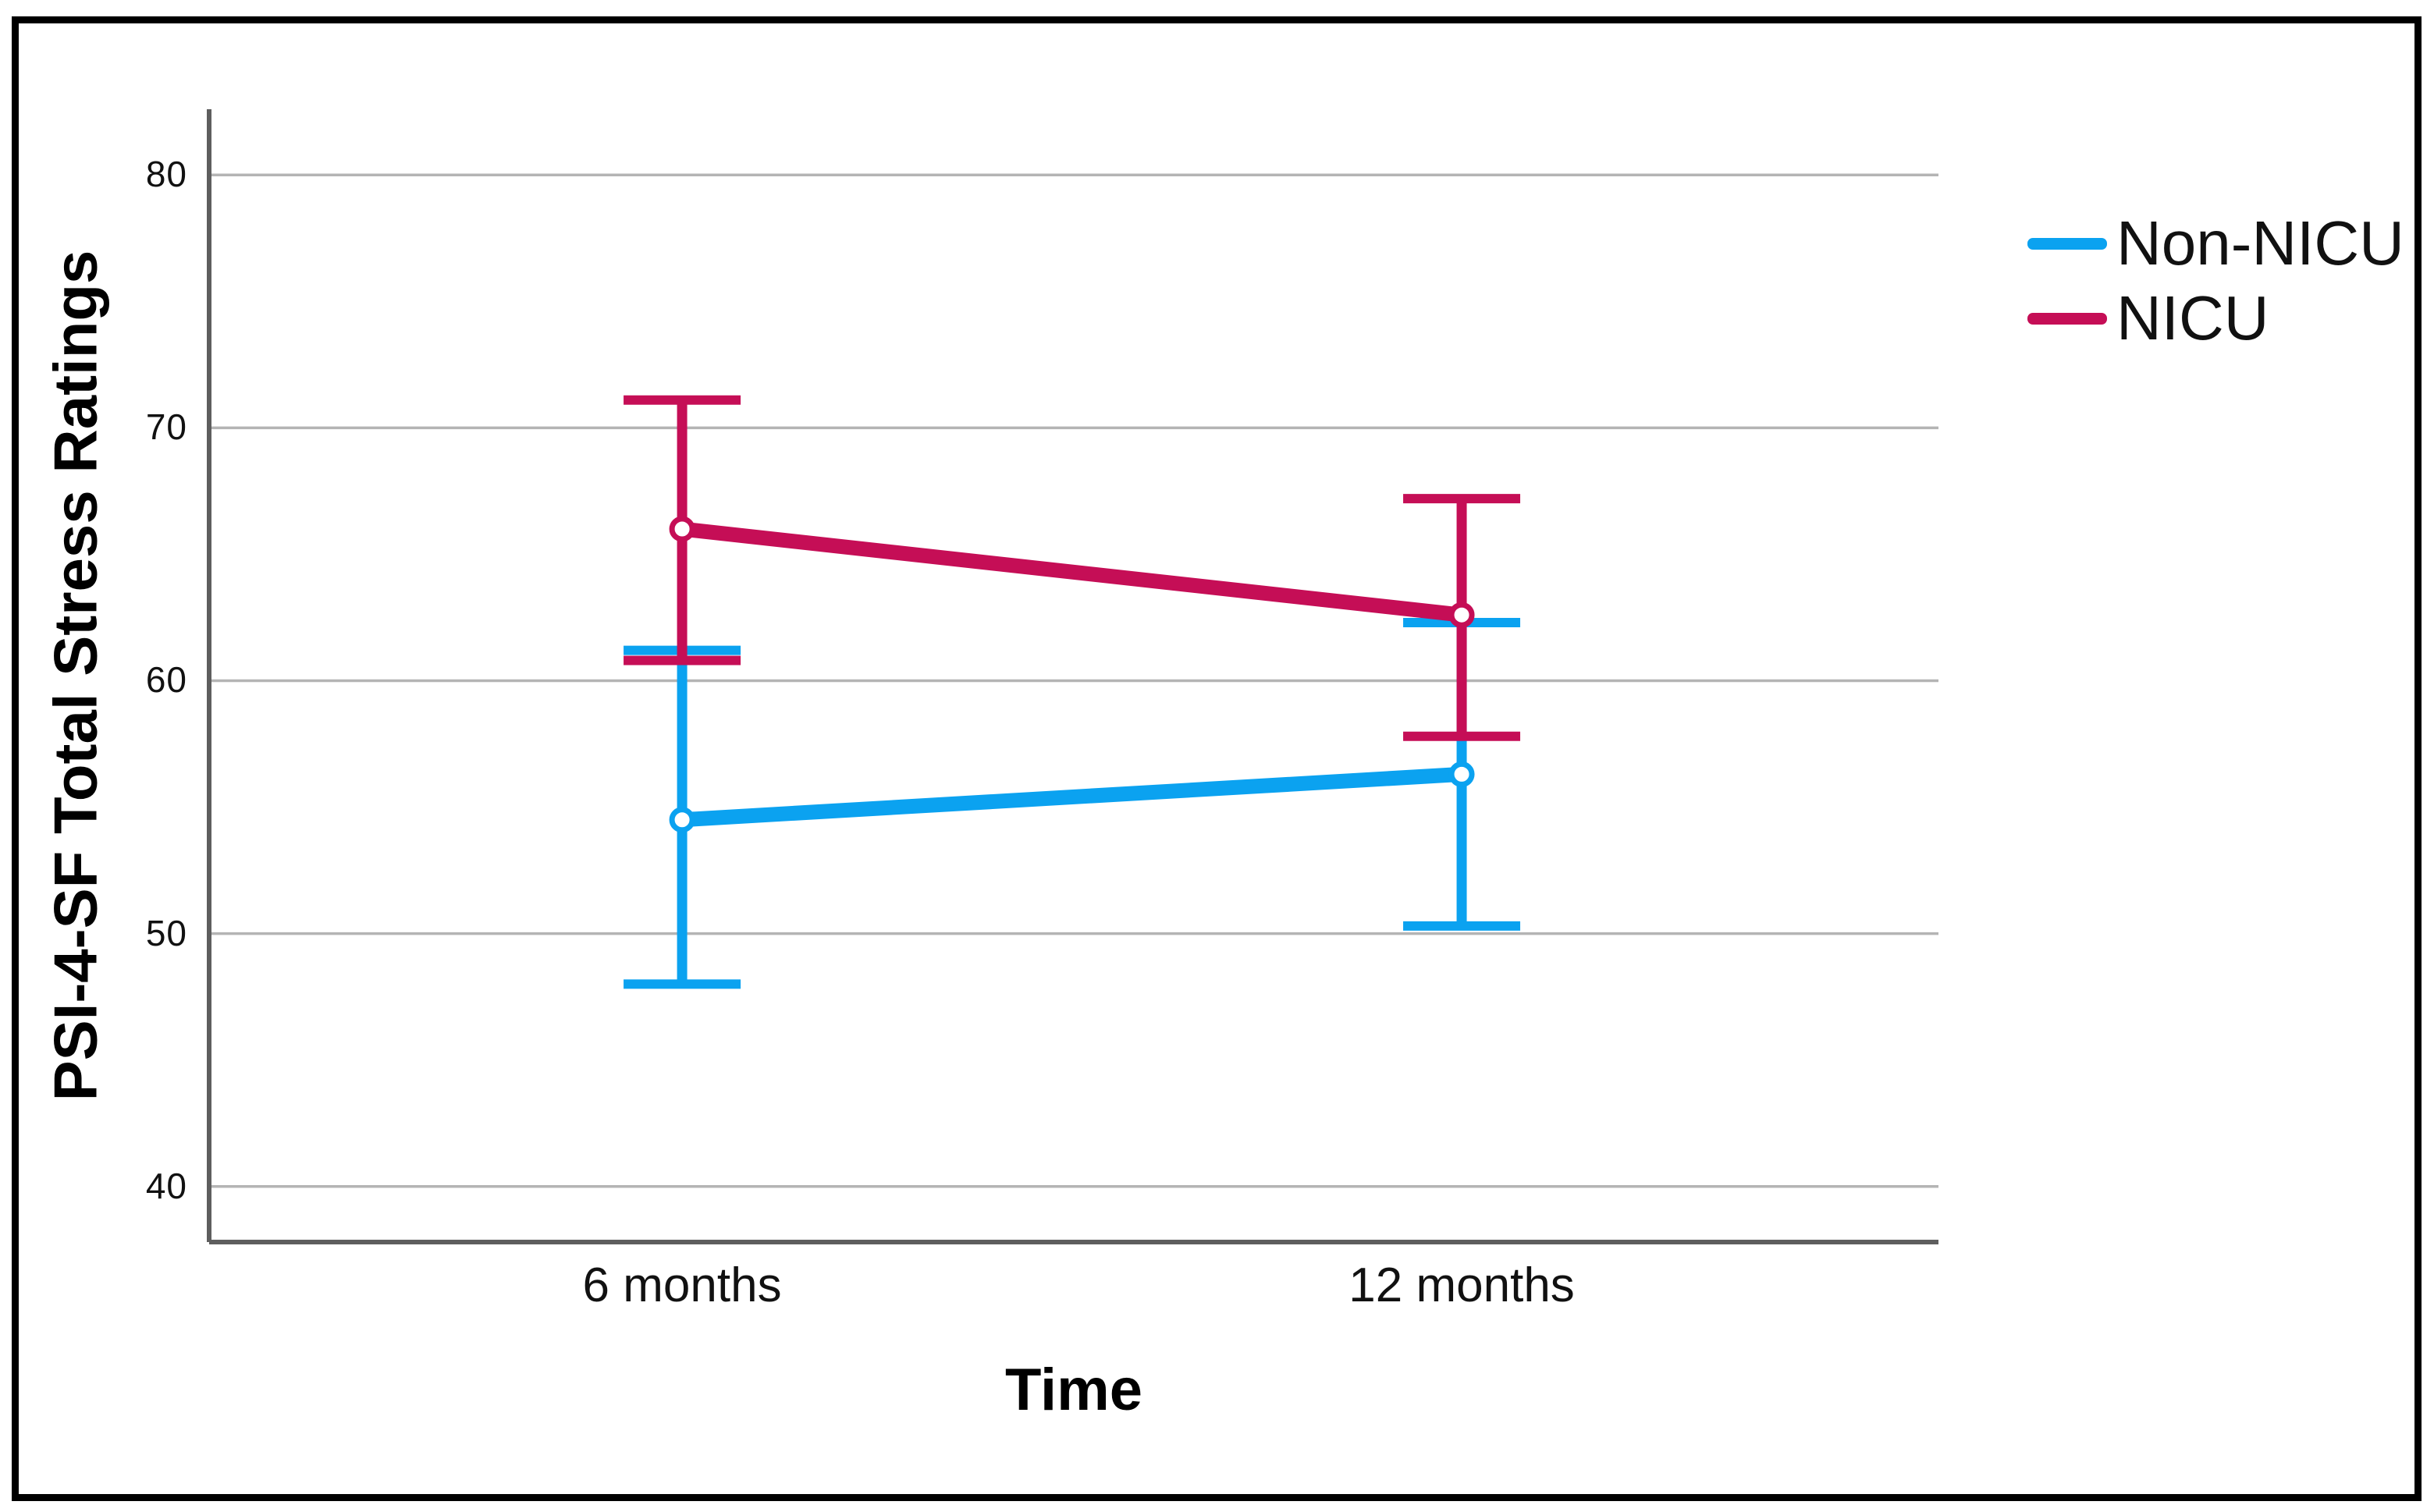 This screenshot has height=1512, width=2434. Describe the element at coordinates (682, 1285) in the screenshot. I see `x-tick-label-6-months: 6 months` at that location.